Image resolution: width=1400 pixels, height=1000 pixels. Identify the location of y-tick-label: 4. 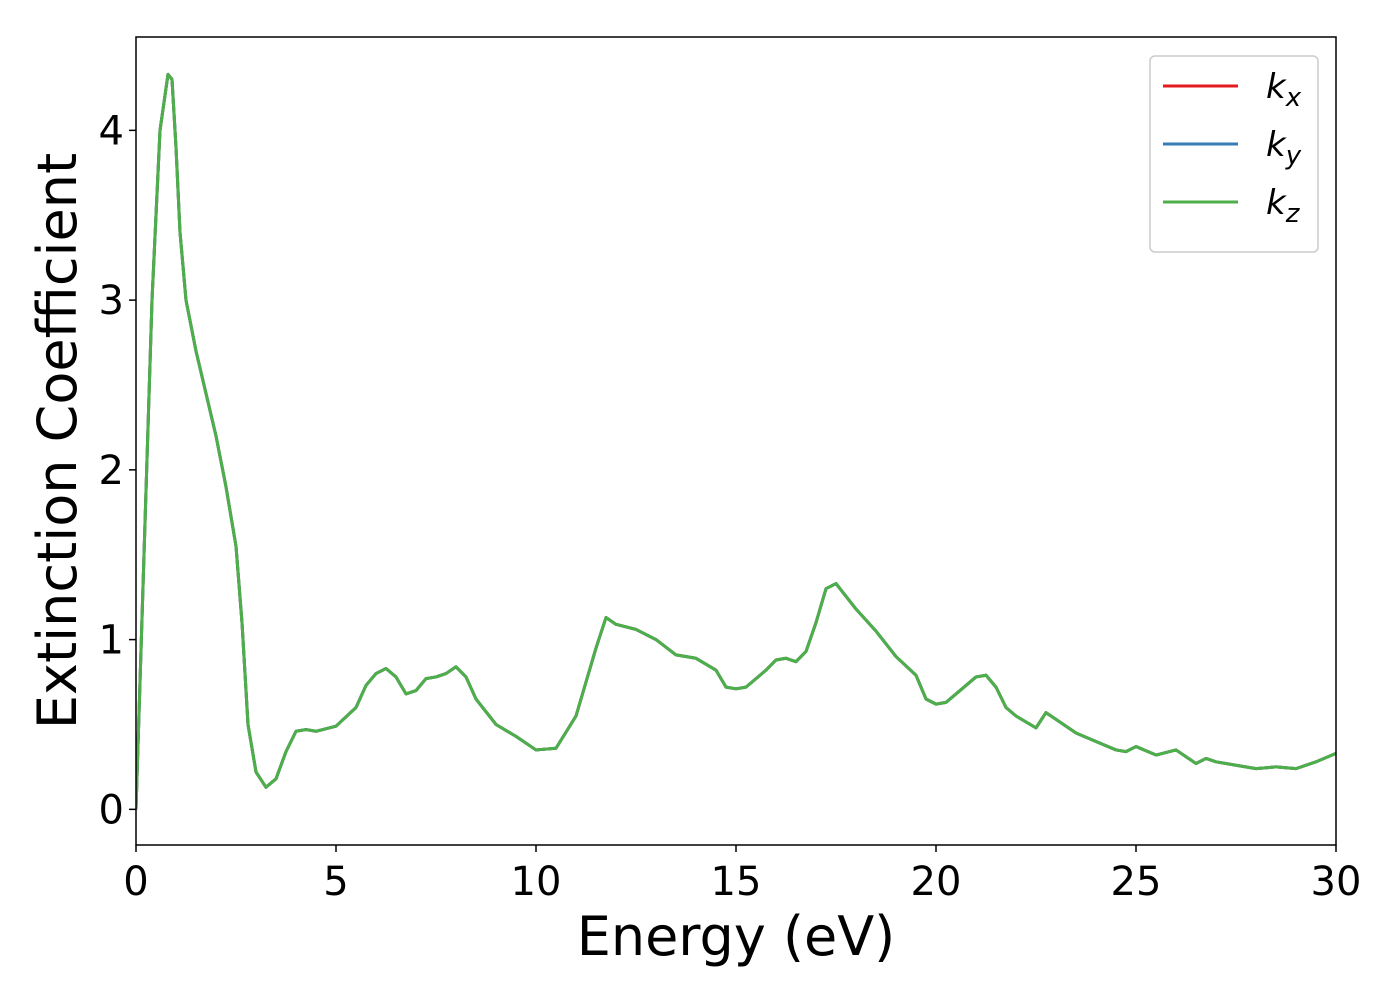
(111, 131).